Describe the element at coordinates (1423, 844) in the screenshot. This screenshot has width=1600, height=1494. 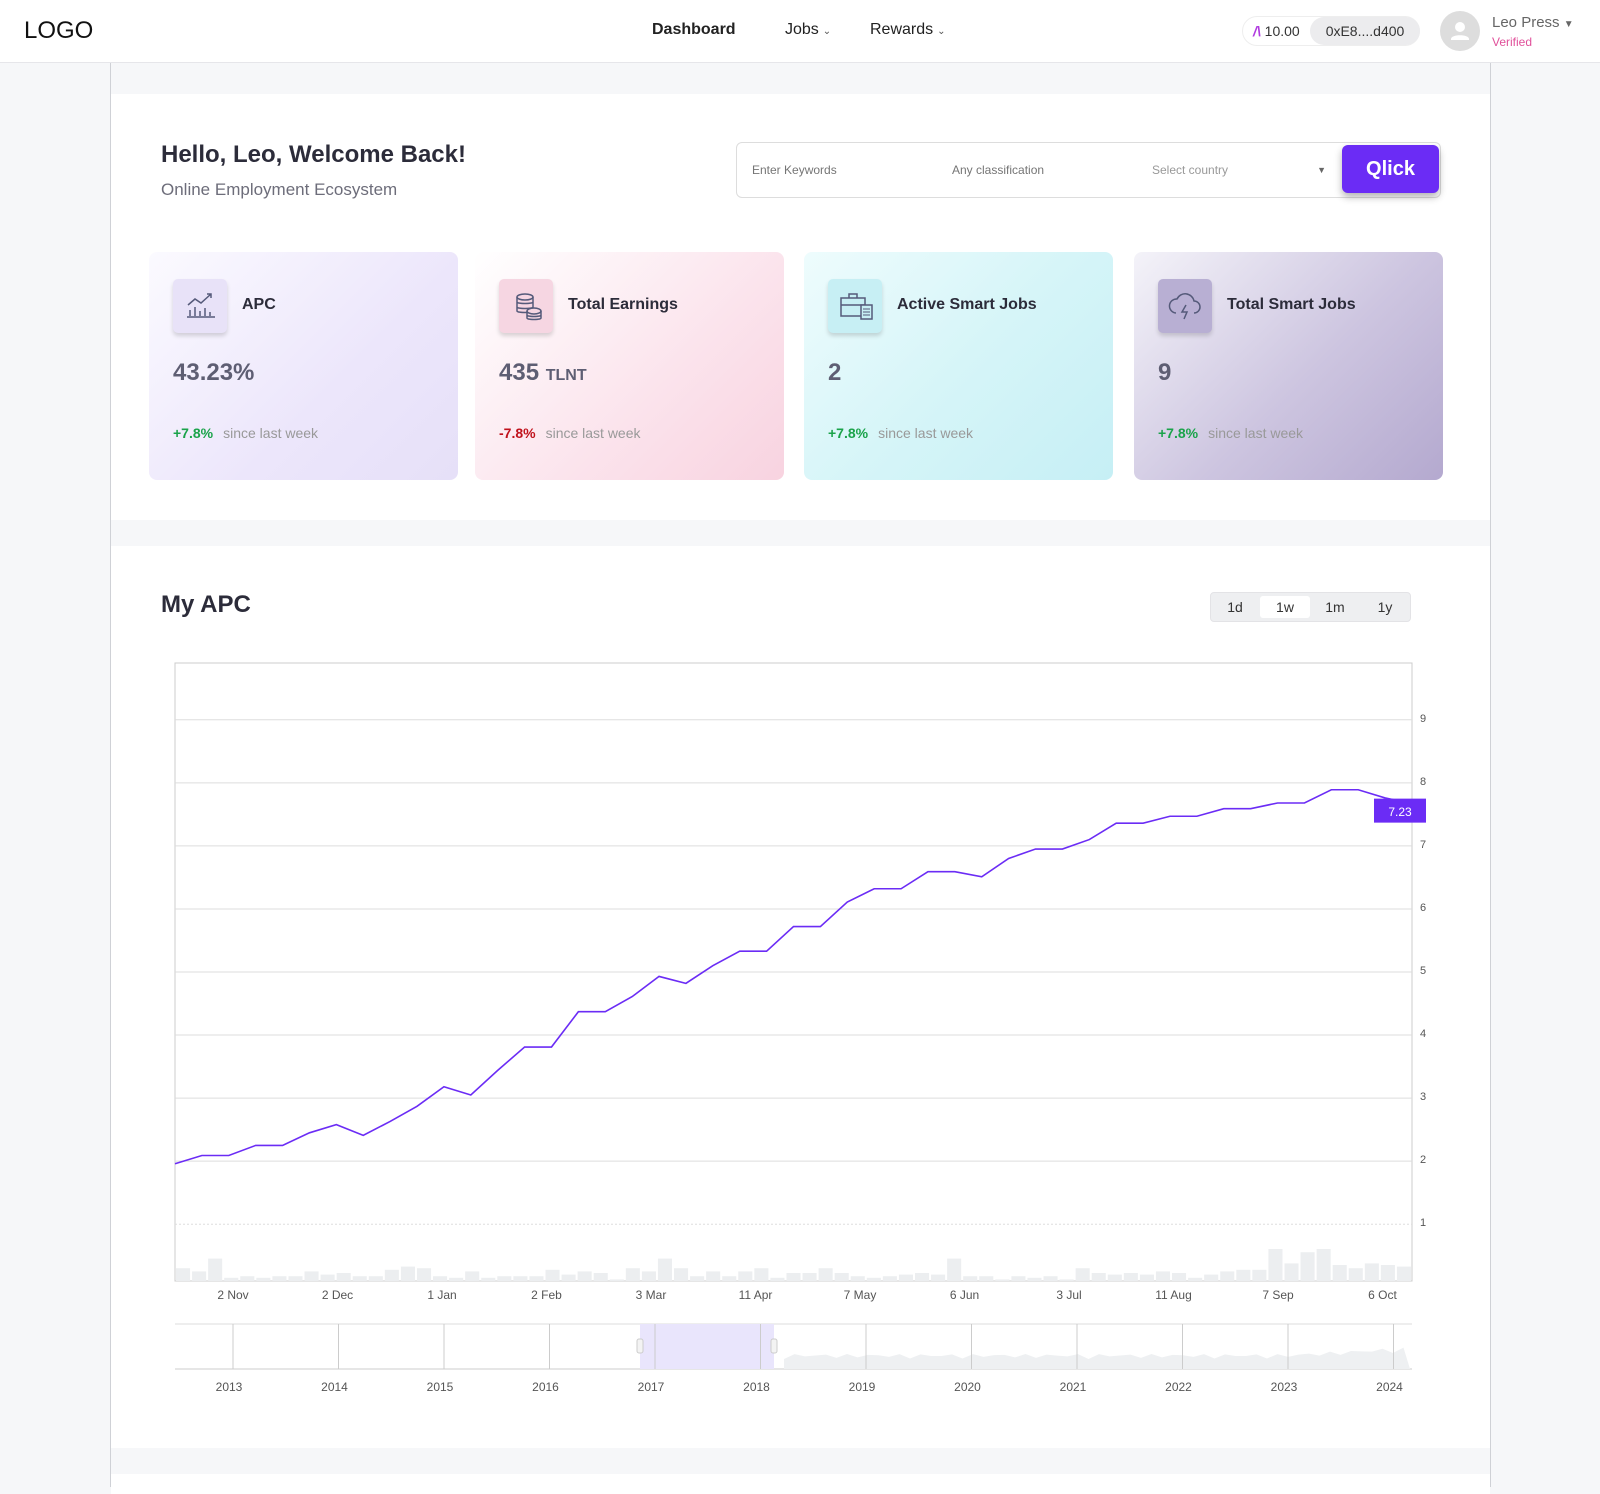
I see `y-tick-label: 7` at that location.